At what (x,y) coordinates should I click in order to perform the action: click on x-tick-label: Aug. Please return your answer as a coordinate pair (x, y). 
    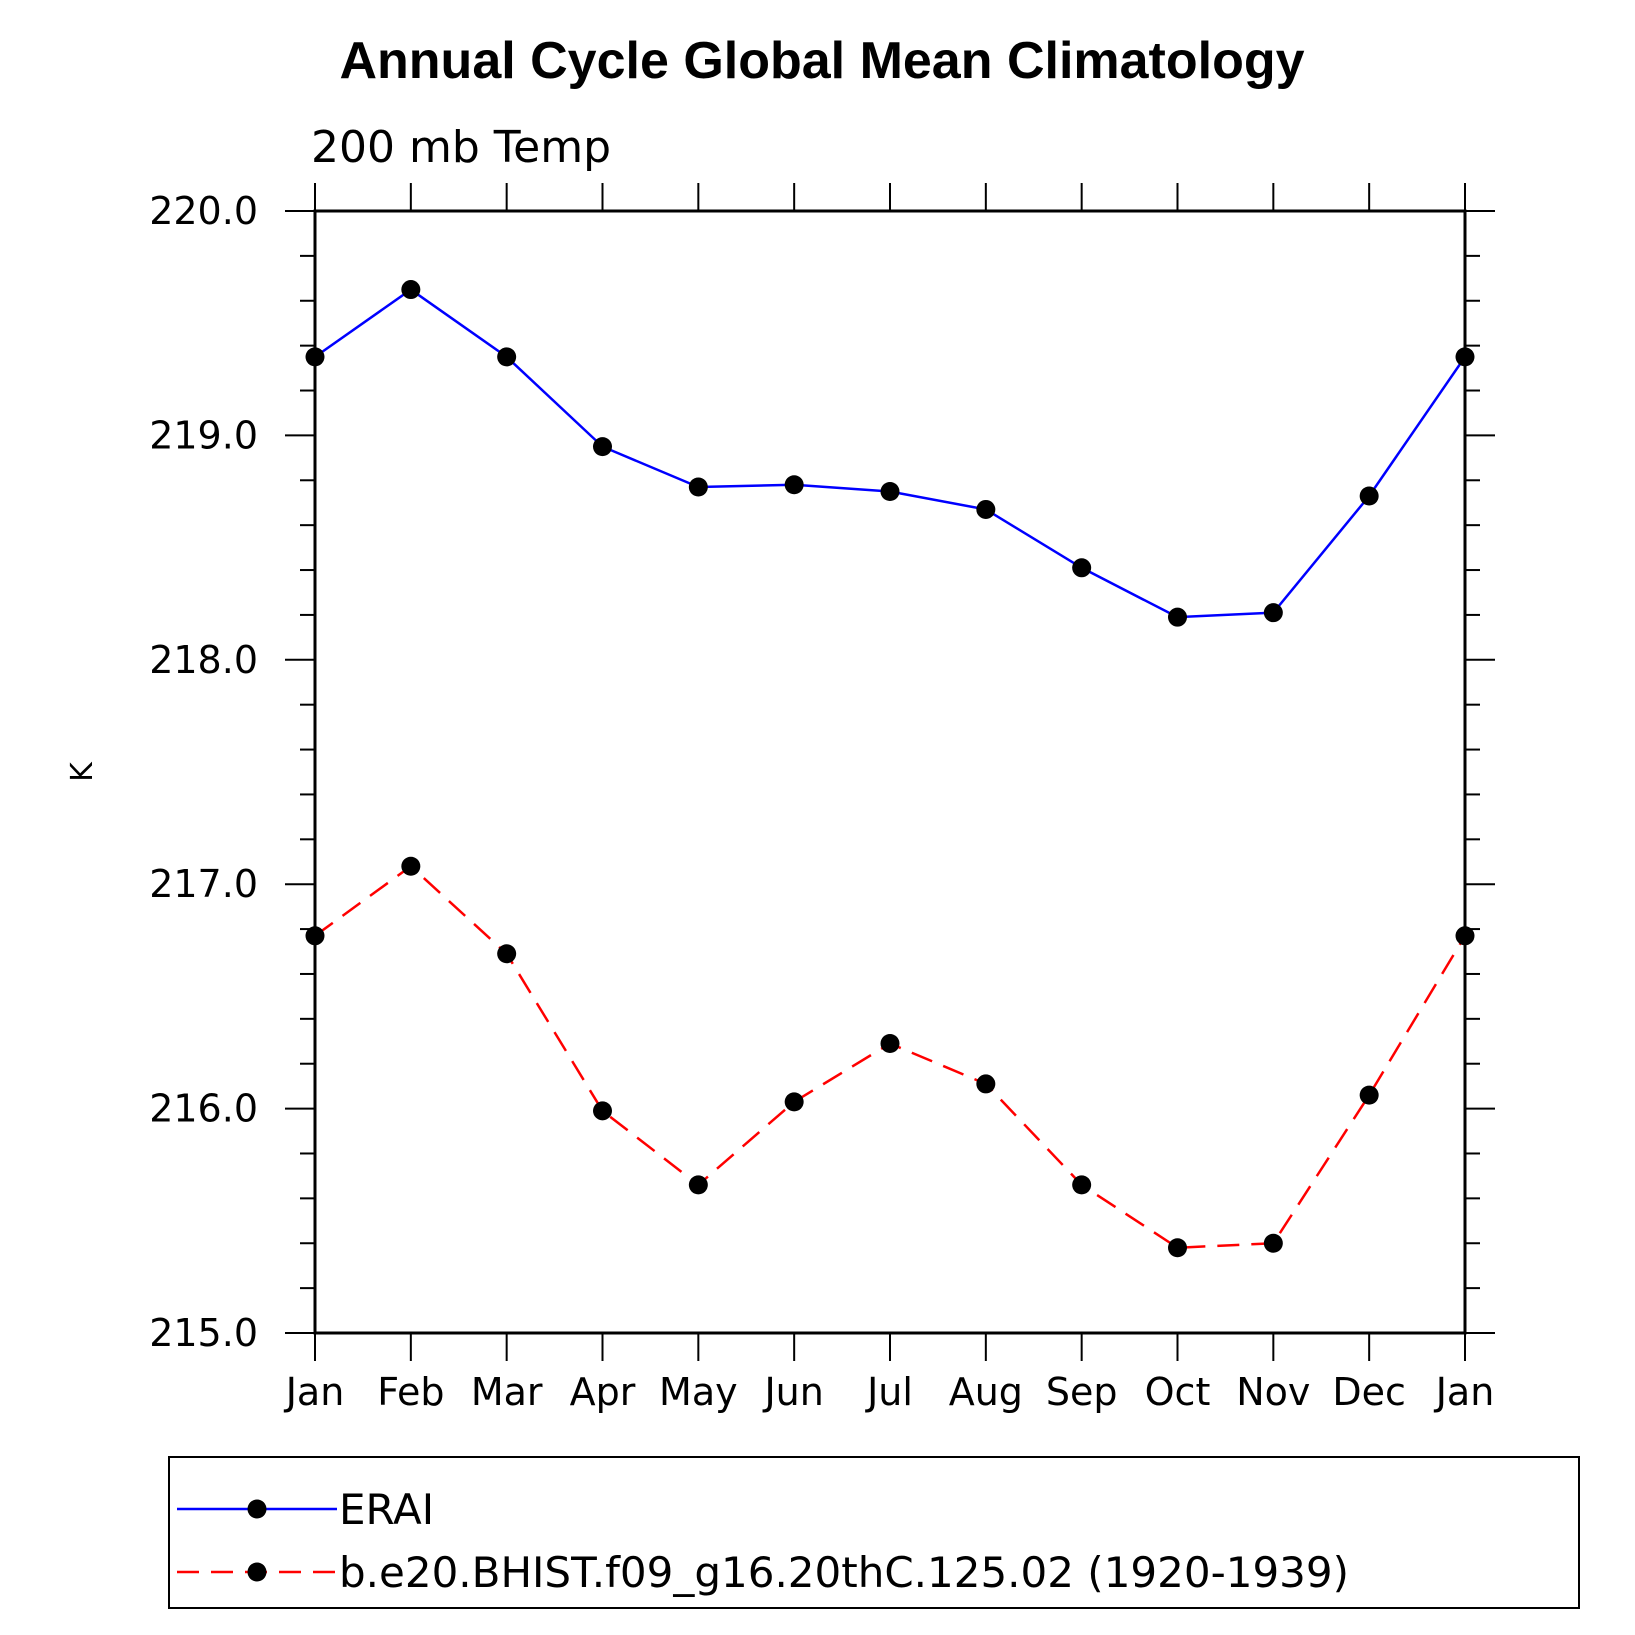
    Looking at the image, I should click on (986, 1392).